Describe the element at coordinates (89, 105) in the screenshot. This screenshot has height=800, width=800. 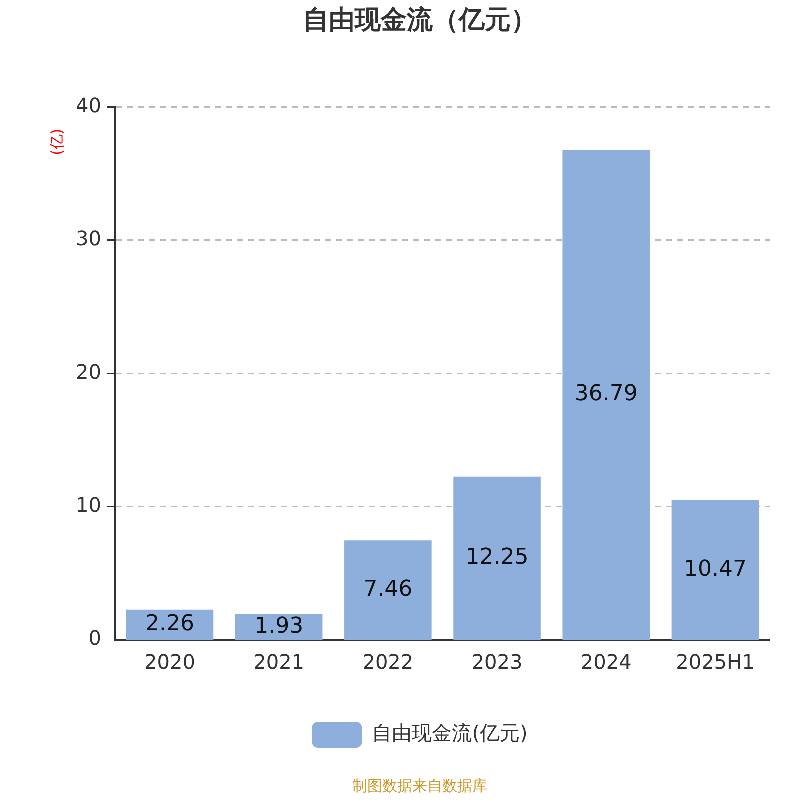
I see `y-tick-label: 40` at that location.